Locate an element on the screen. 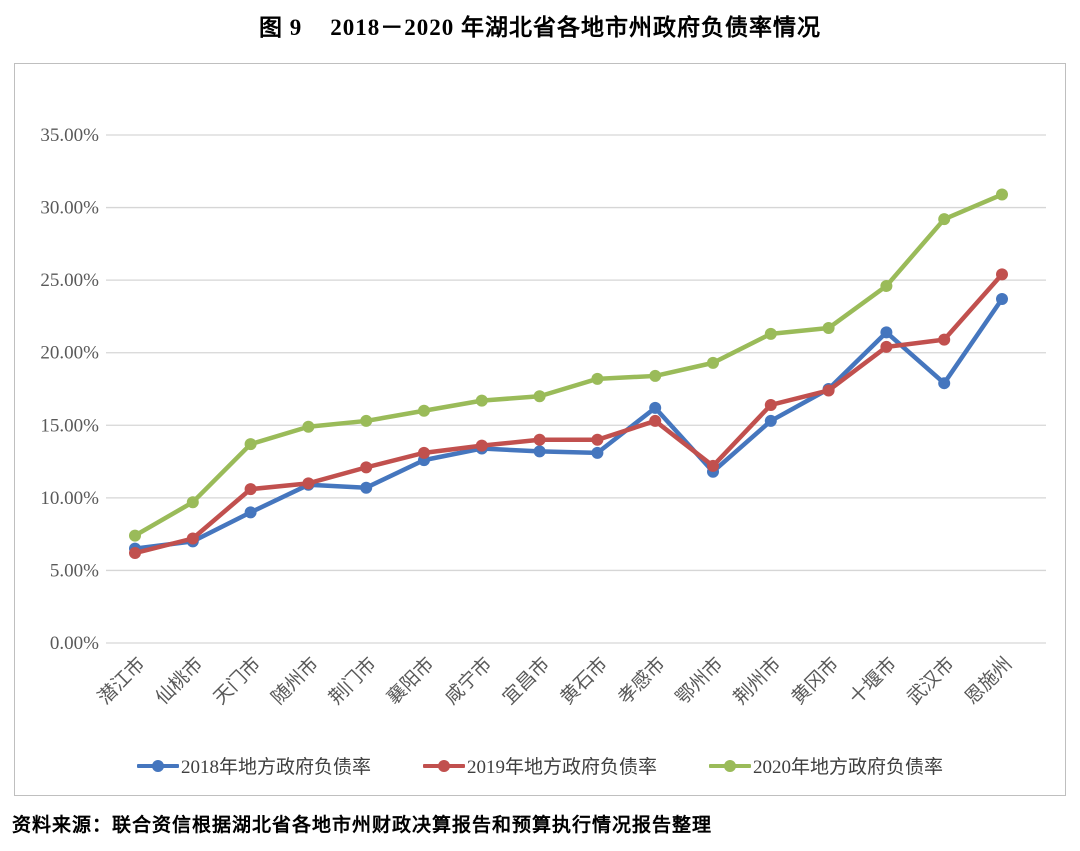 This screenshot has height=851, width=1080. x-tick-label: 黄冈市 is located at coordinates (815, 681).